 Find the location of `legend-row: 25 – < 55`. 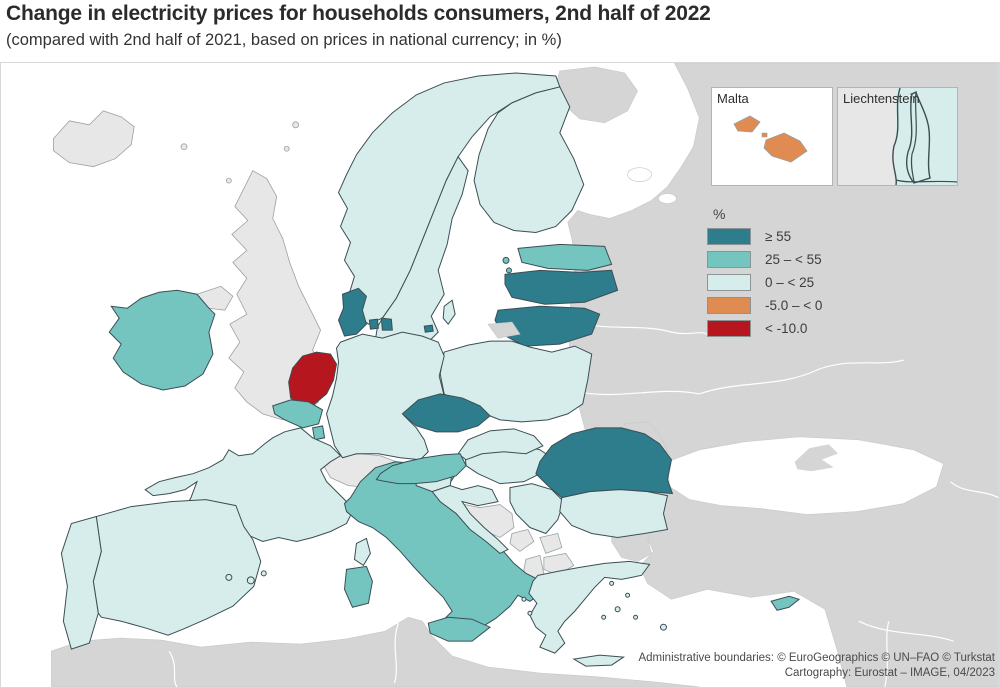

legend-row: 25 – < 55 is located at coordinates (764, 259).